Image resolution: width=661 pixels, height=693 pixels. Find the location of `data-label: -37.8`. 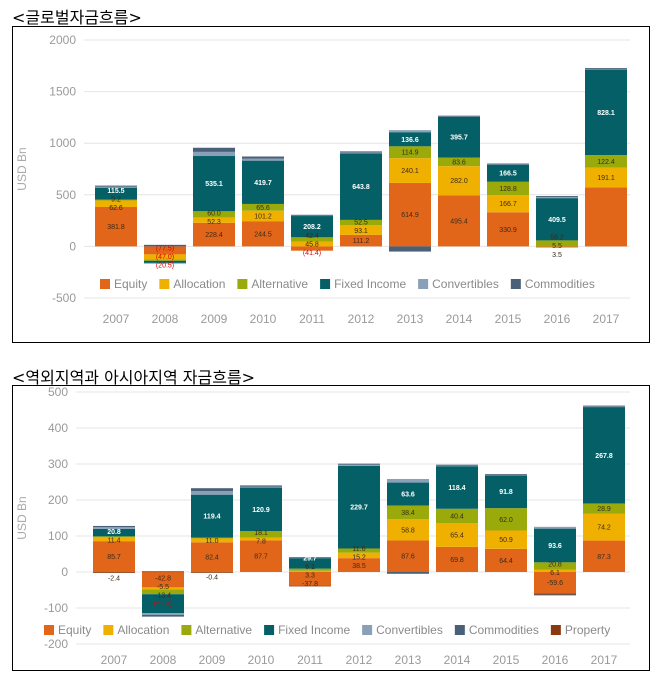

data-label: -37.8 is located at coordinates (310, 584).